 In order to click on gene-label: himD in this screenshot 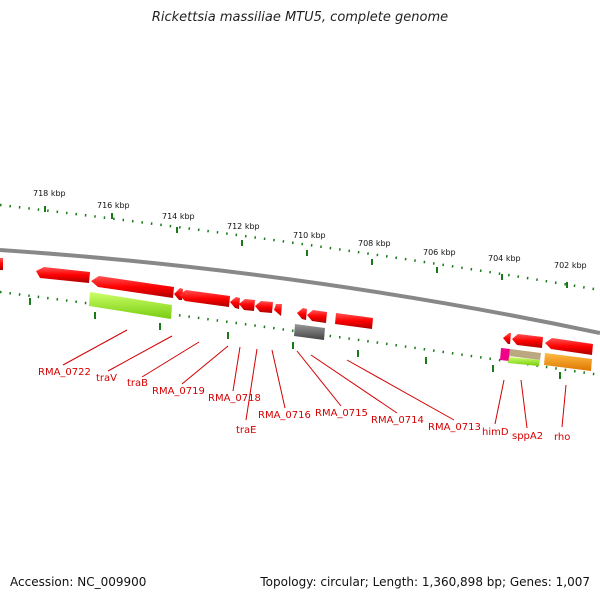, I will do `click(495, 432)`.